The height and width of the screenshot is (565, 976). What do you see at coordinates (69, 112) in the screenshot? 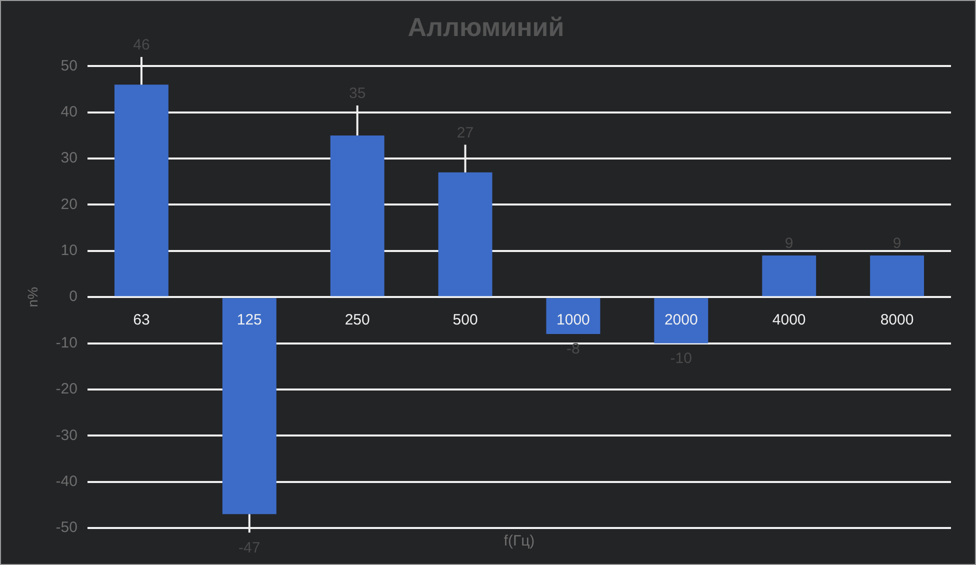
I see `y-tick-label: 40` at bounding box center [69, 112].